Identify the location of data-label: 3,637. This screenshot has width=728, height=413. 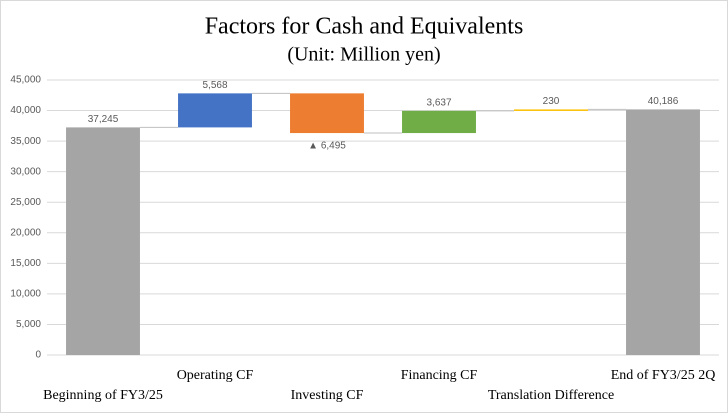
(438, 102).